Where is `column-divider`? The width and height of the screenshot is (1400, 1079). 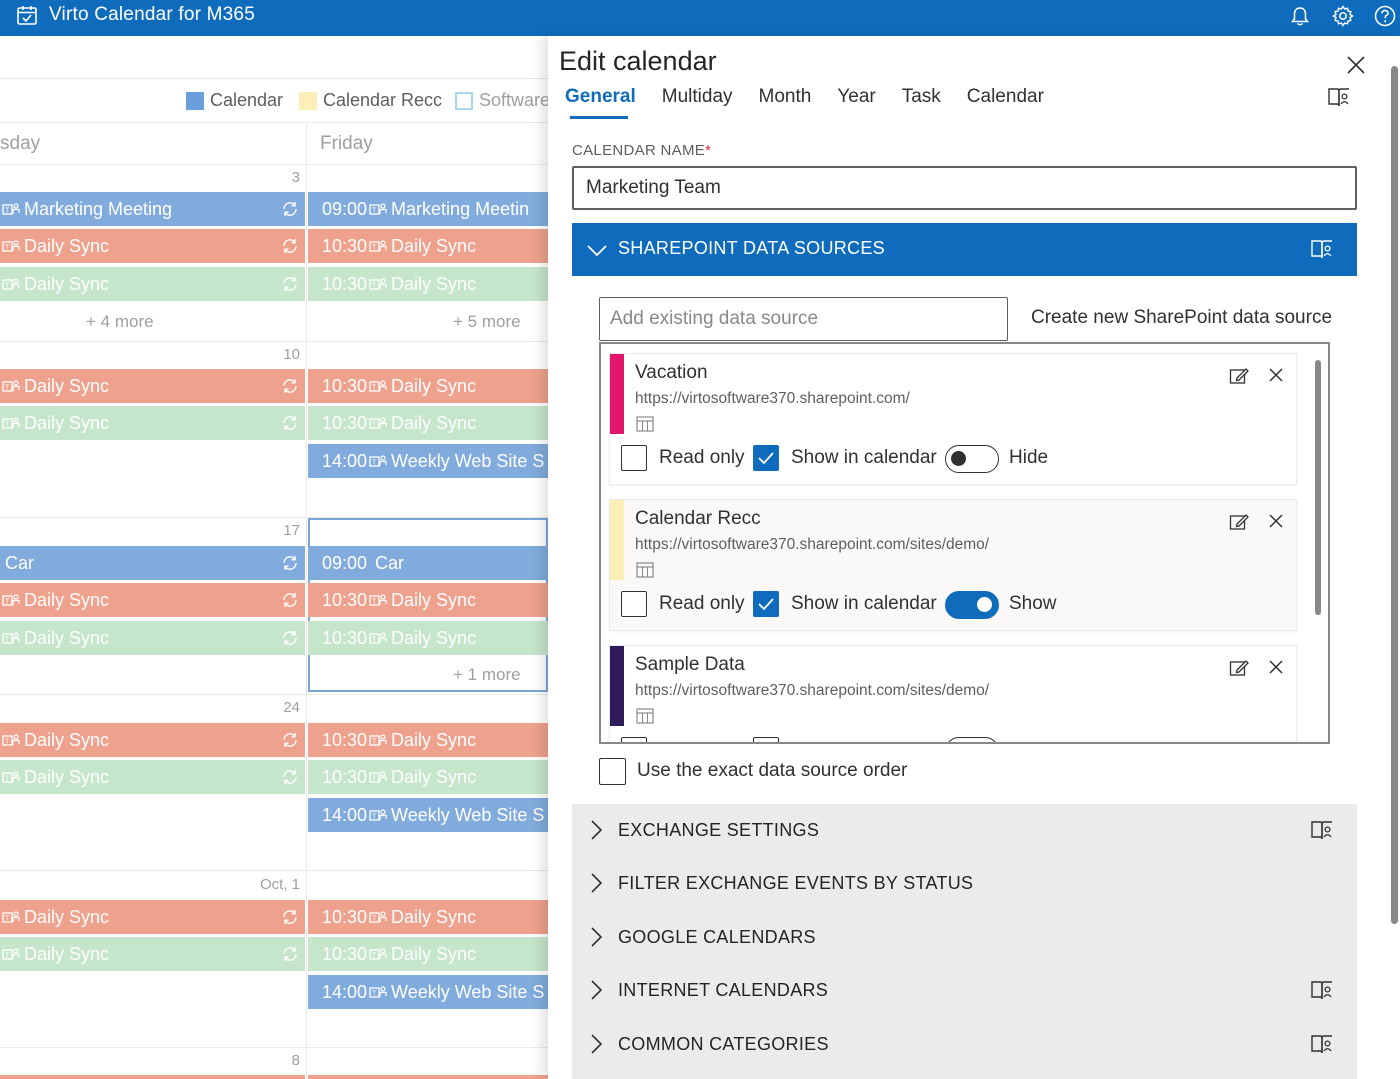 column-divider is located at coordinates (306, 600).